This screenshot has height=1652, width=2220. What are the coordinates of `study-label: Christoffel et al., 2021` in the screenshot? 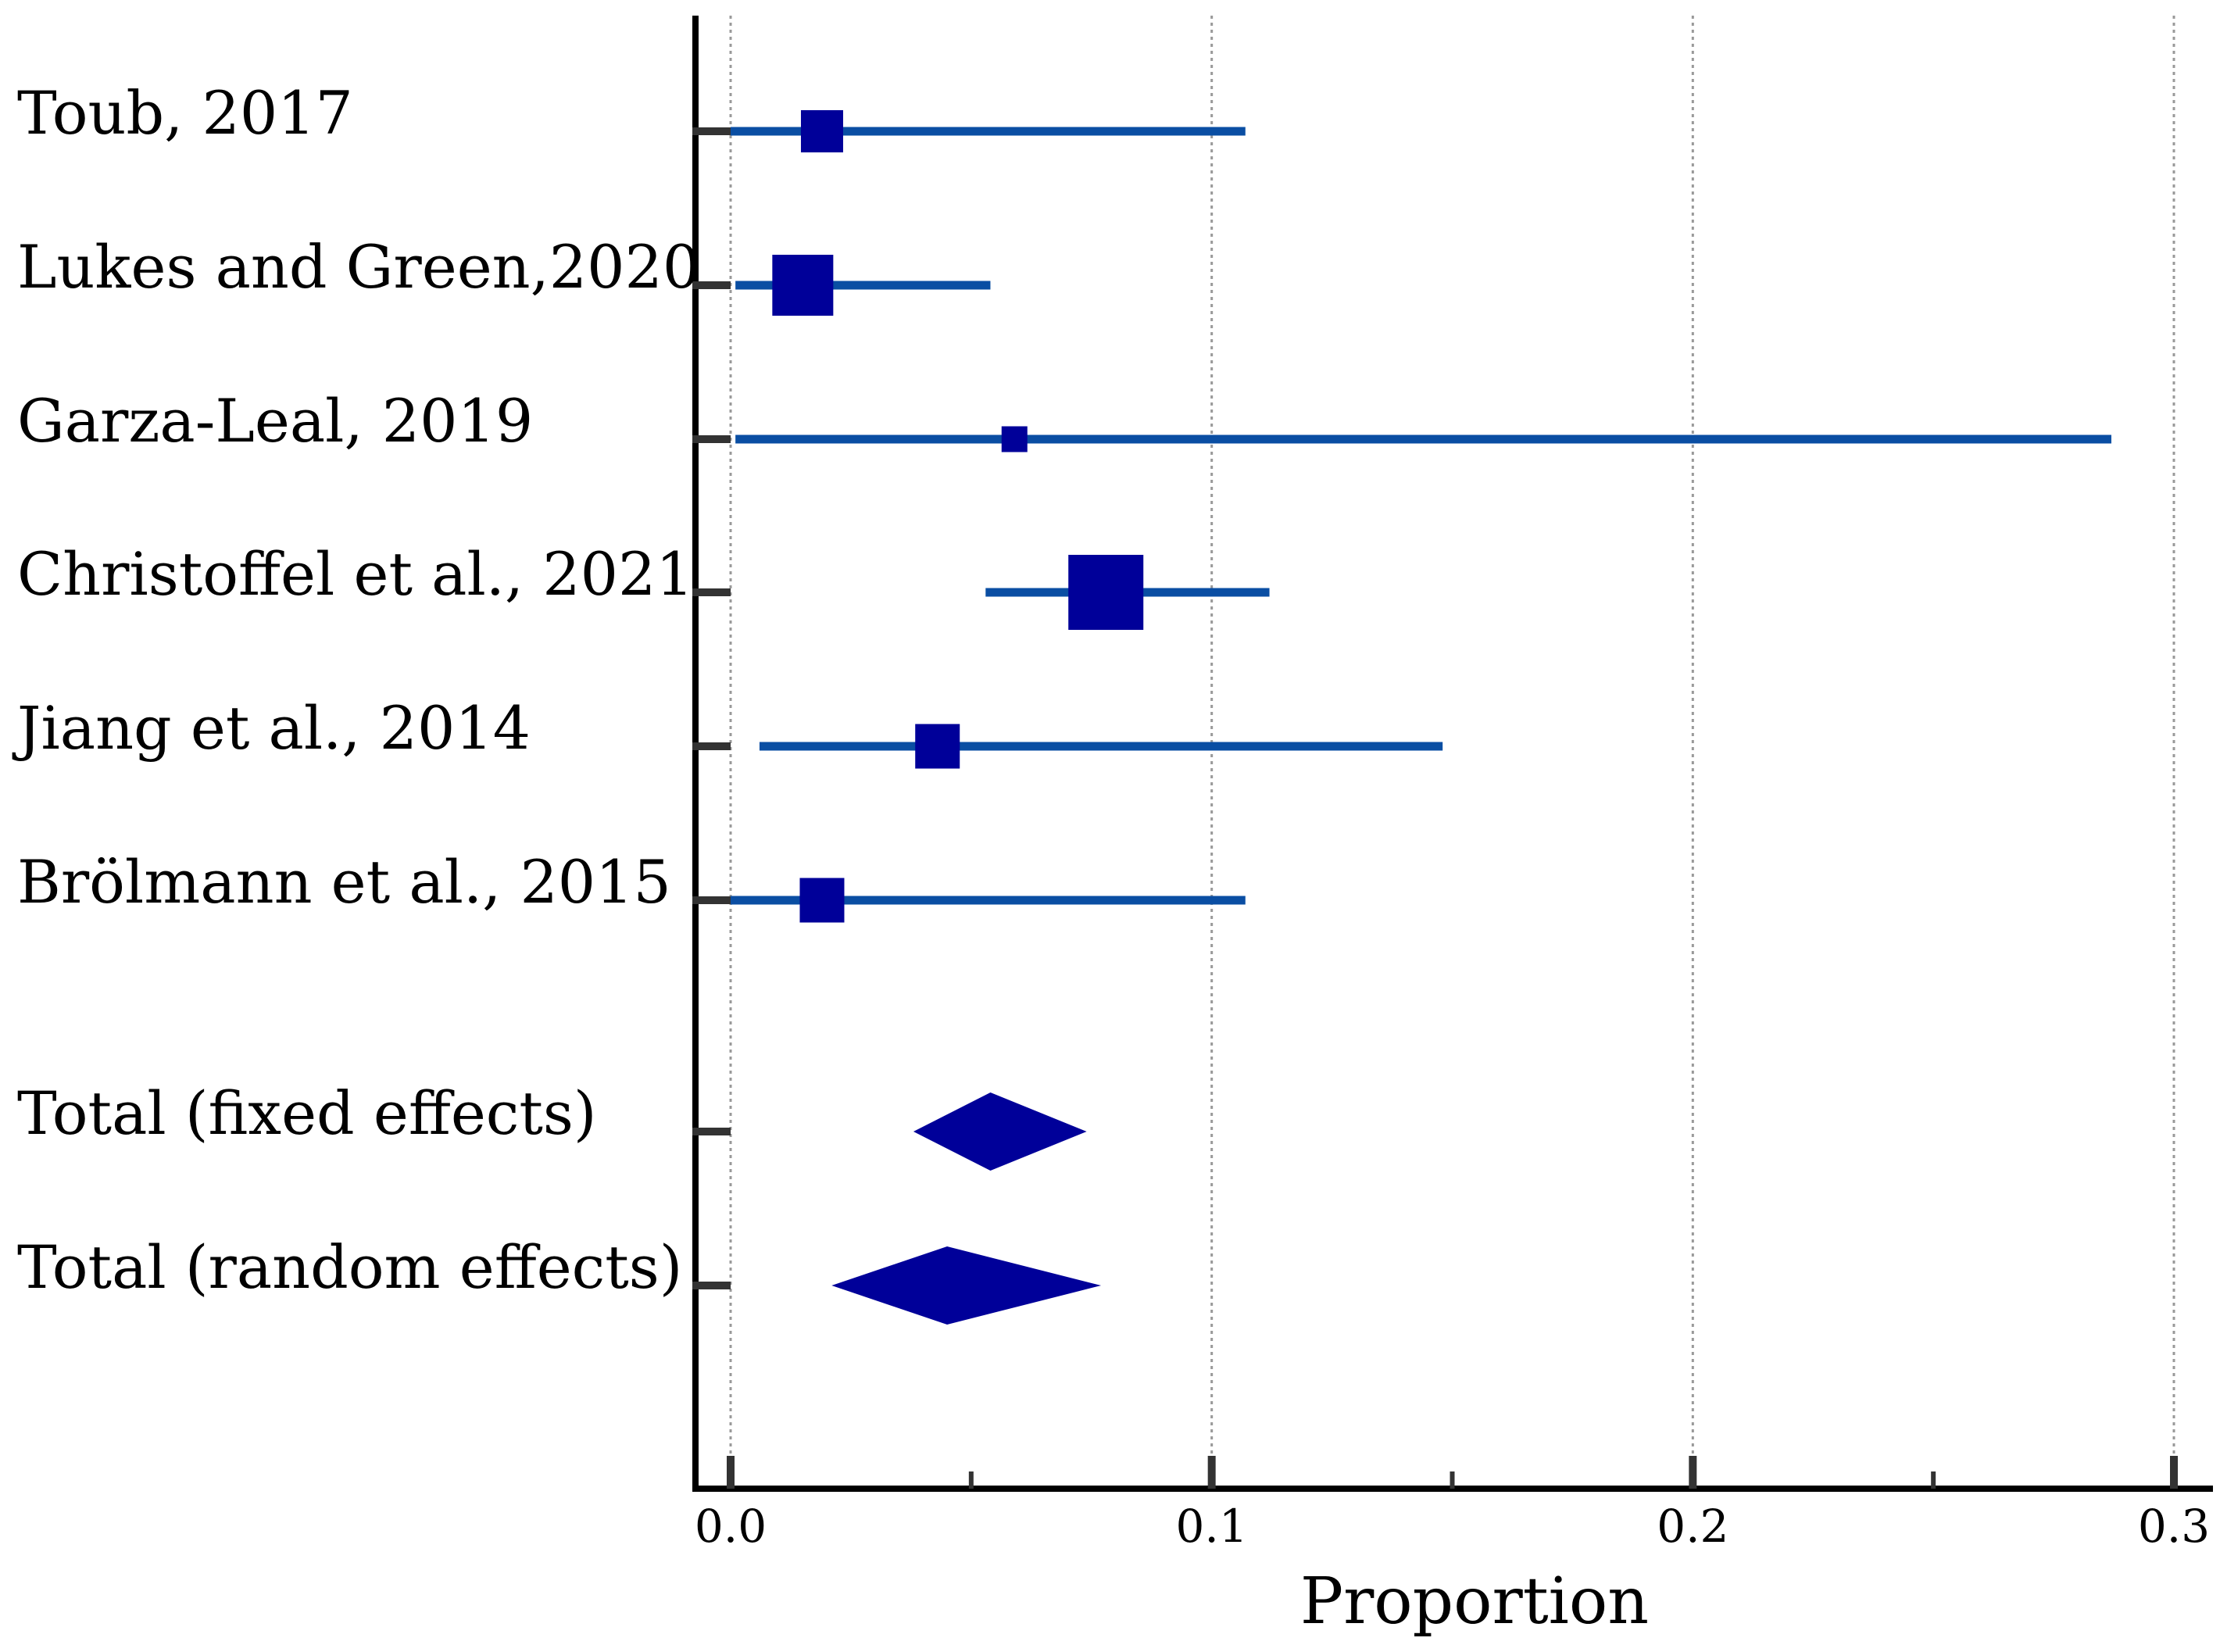 It's located at (355, 574).